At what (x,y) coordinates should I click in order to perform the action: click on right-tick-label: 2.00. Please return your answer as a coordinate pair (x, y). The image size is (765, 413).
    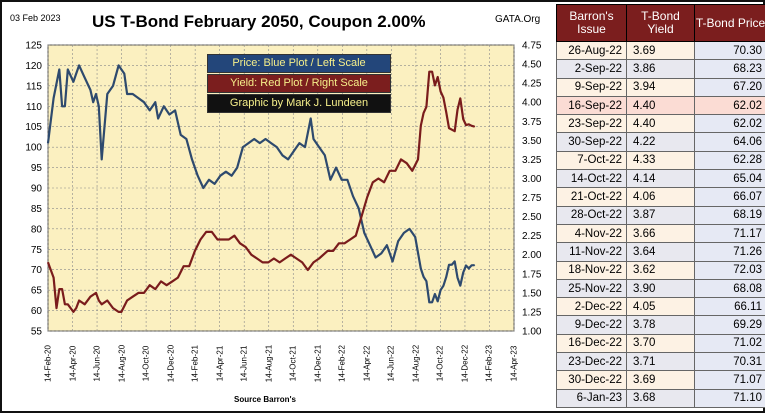
    Looking at the image, I should click on (532, 255).